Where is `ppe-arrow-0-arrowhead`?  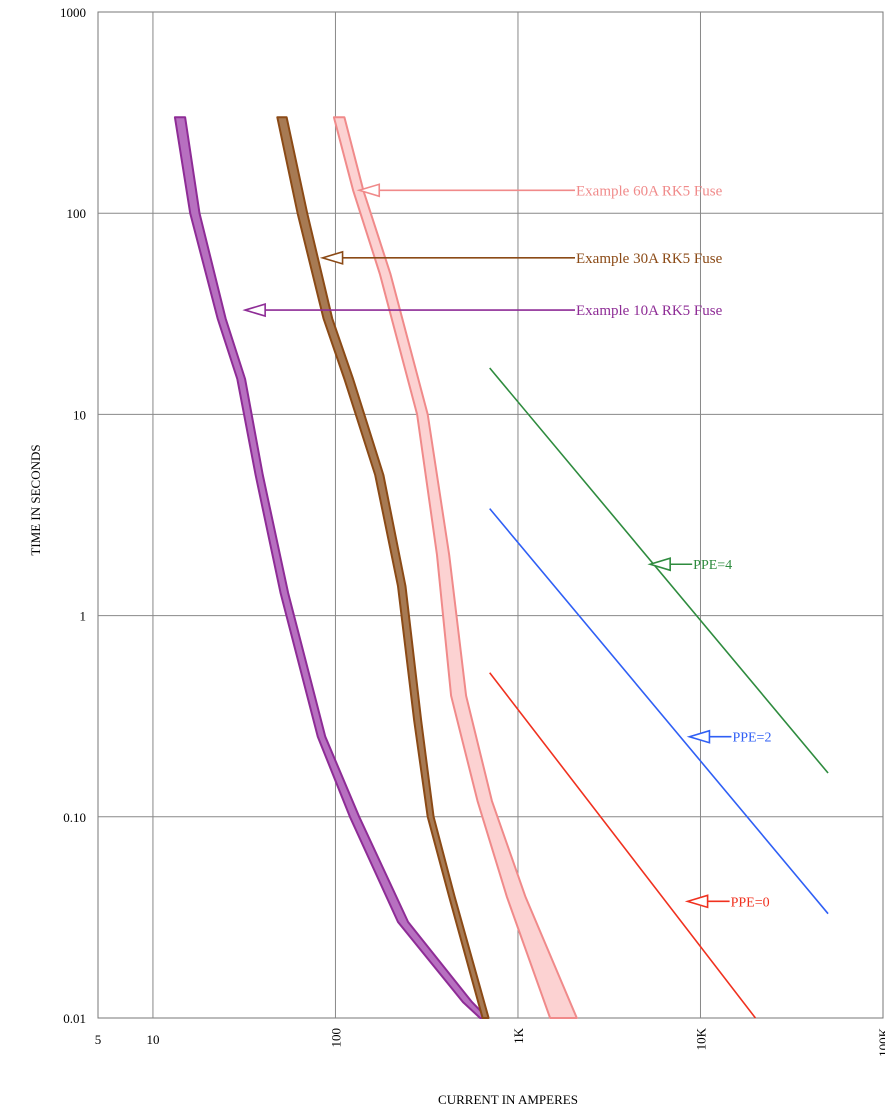 ppe-arrow-0-arrowhead is located at coordinates (659, 564).